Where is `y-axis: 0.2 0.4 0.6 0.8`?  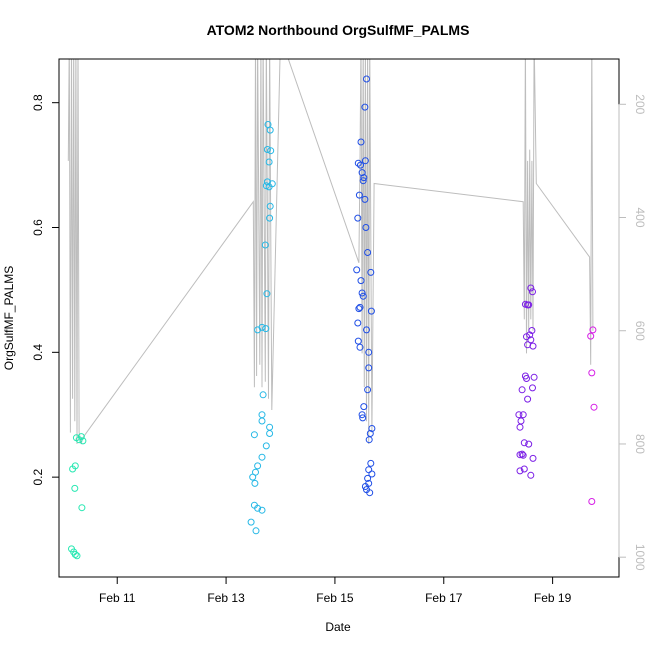
y-axis: 0.2 0.4 0.6 0.8 is located at coordinates (45, 289).